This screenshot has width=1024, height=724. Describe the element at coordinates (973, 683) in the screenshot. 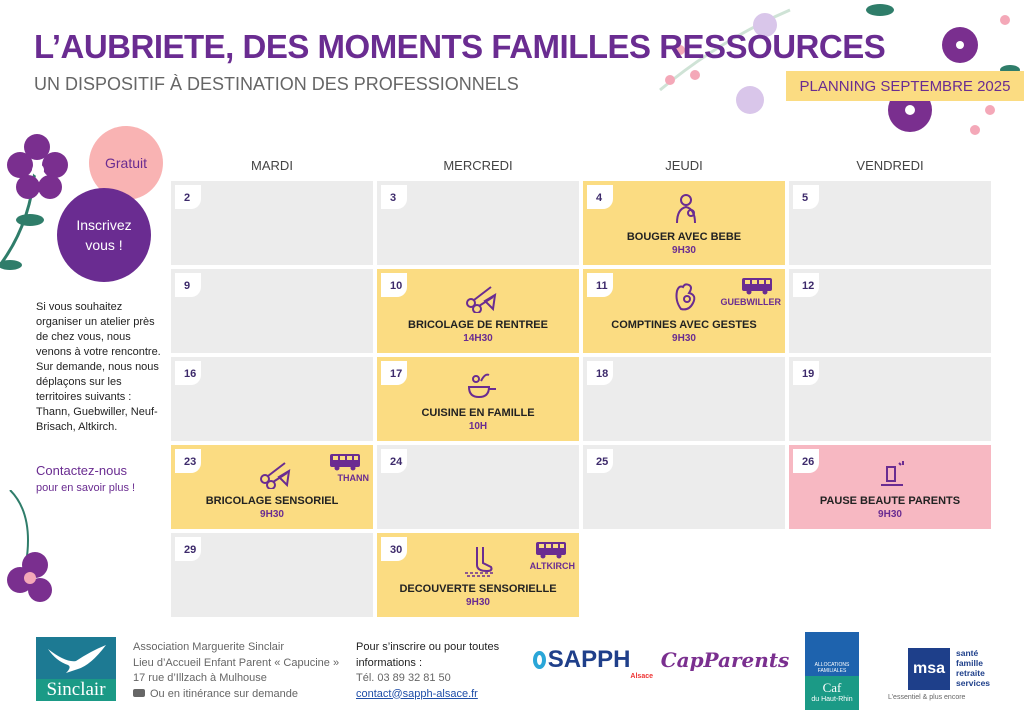

I see `msa-line: services` at that location.